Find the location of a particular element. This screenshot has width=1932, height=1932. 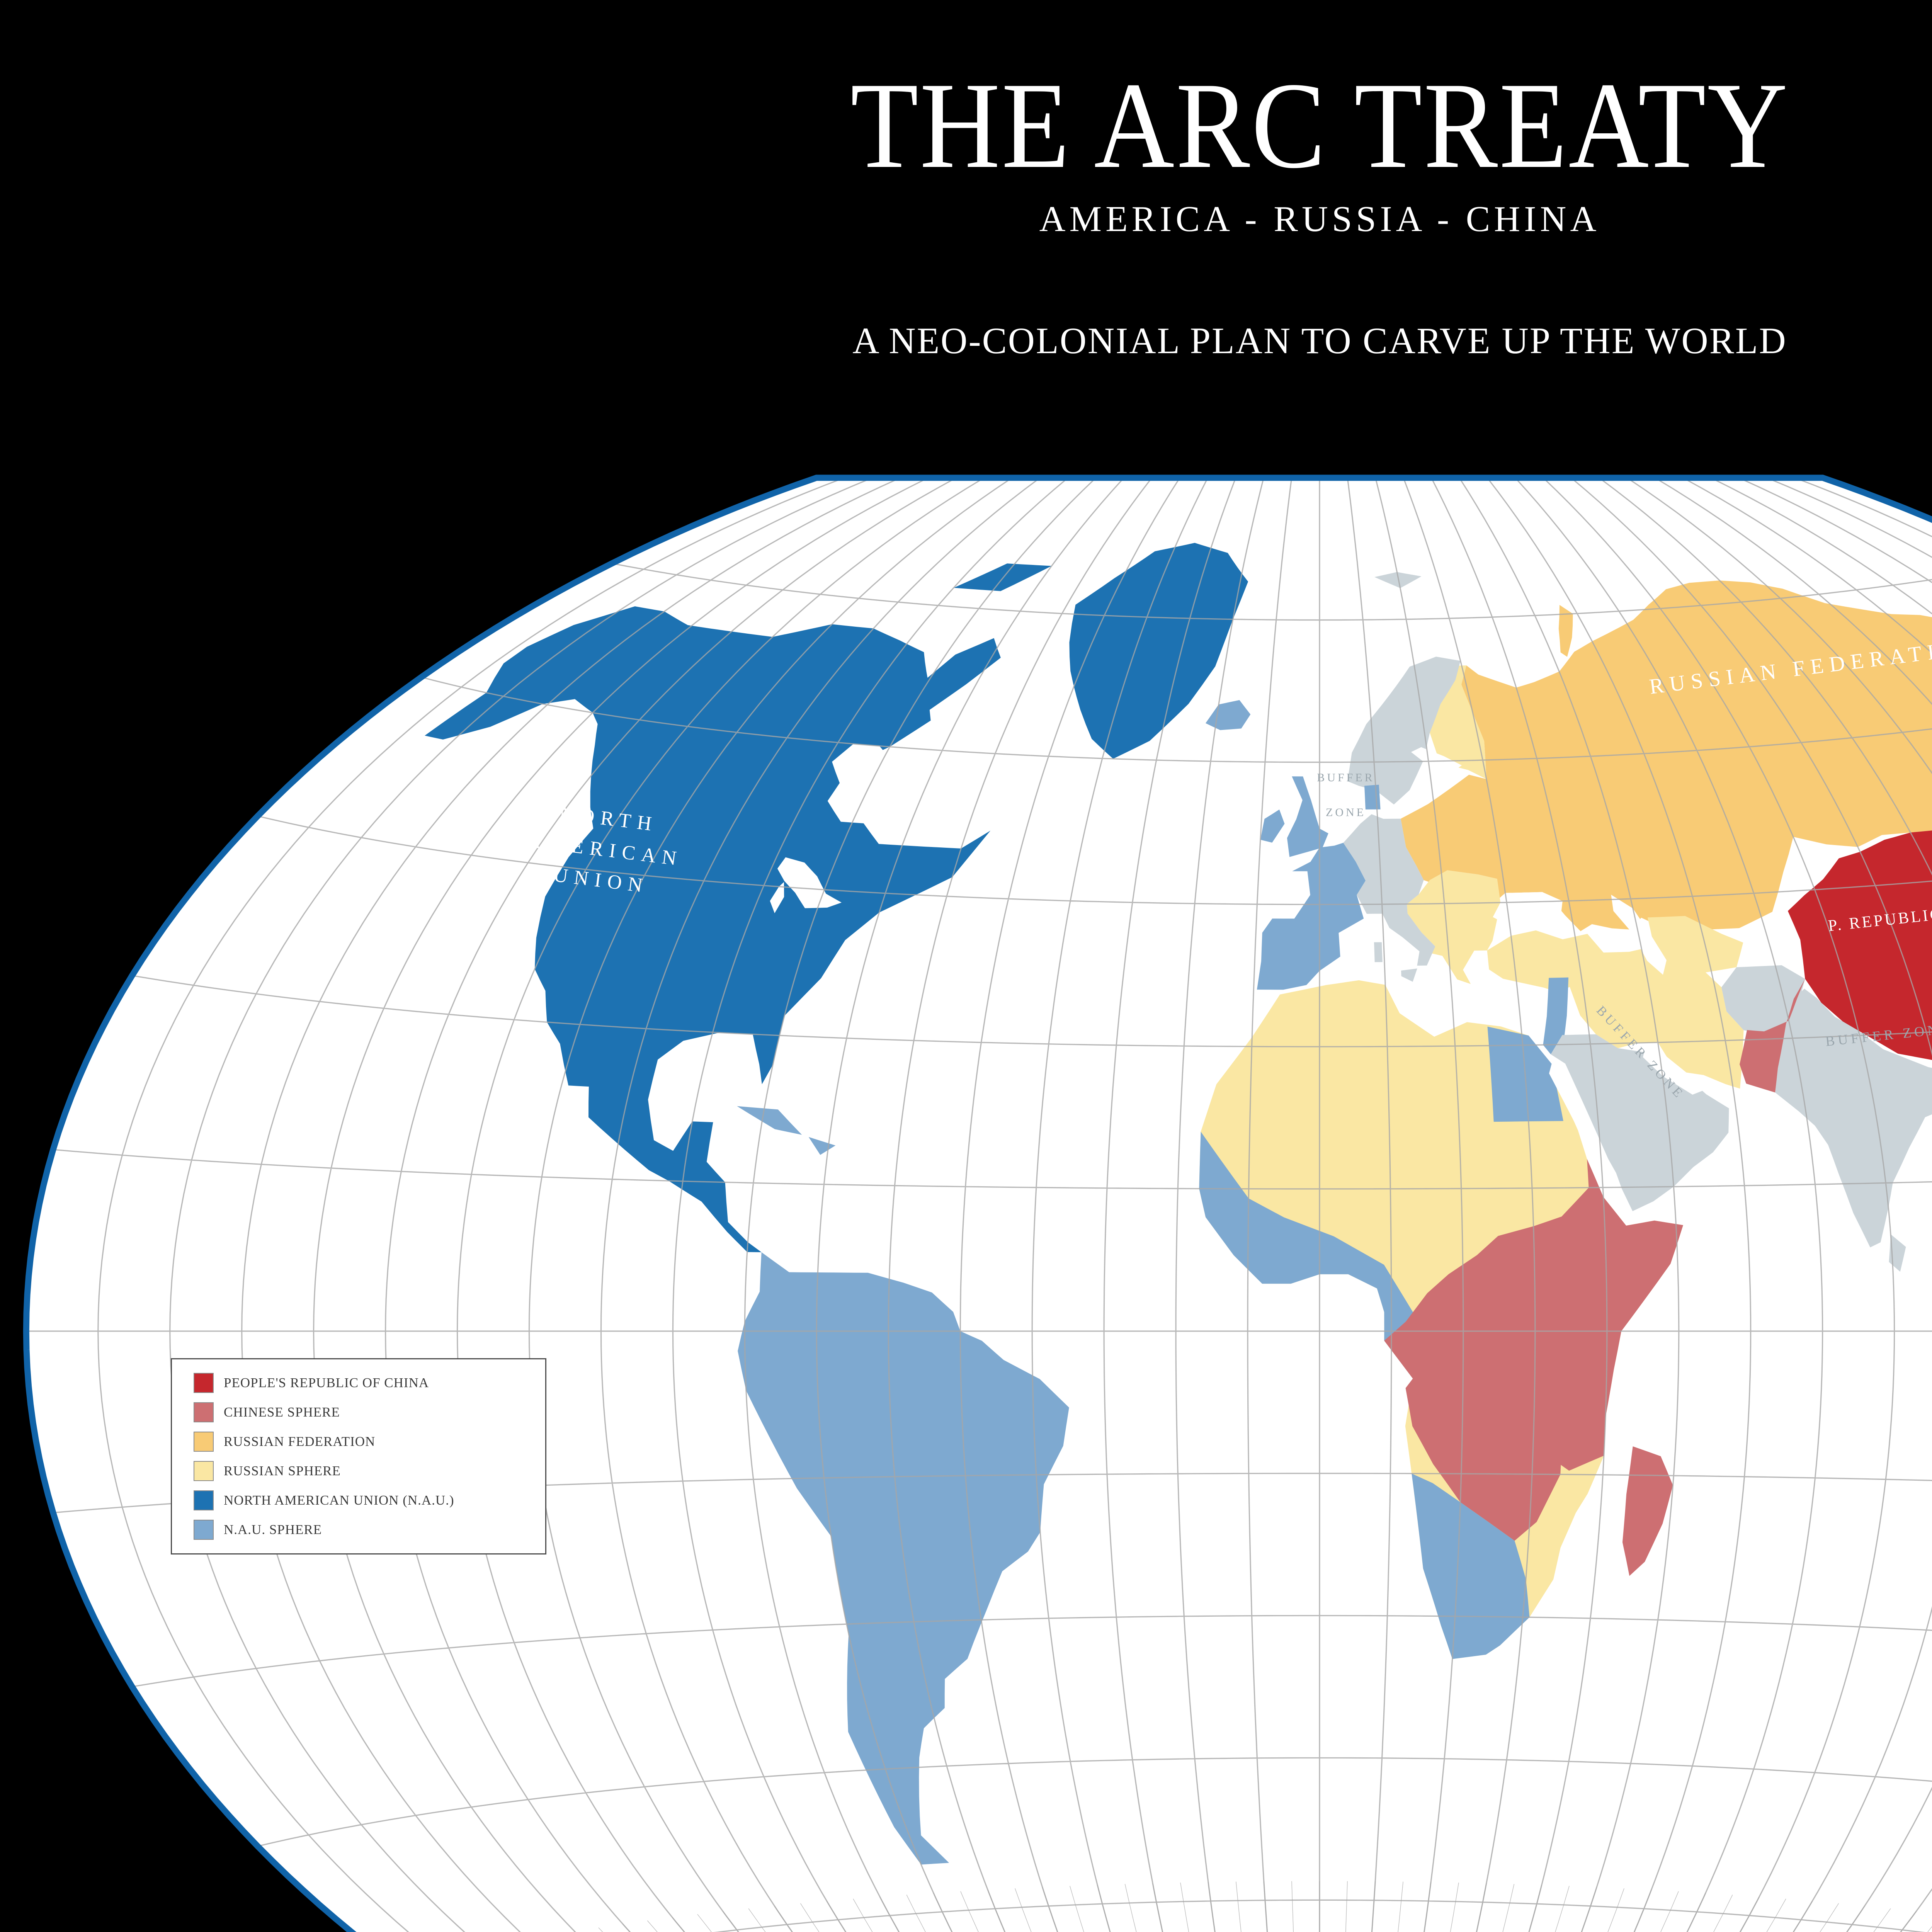

region-victoria-island is located at coordinates (813, 652).